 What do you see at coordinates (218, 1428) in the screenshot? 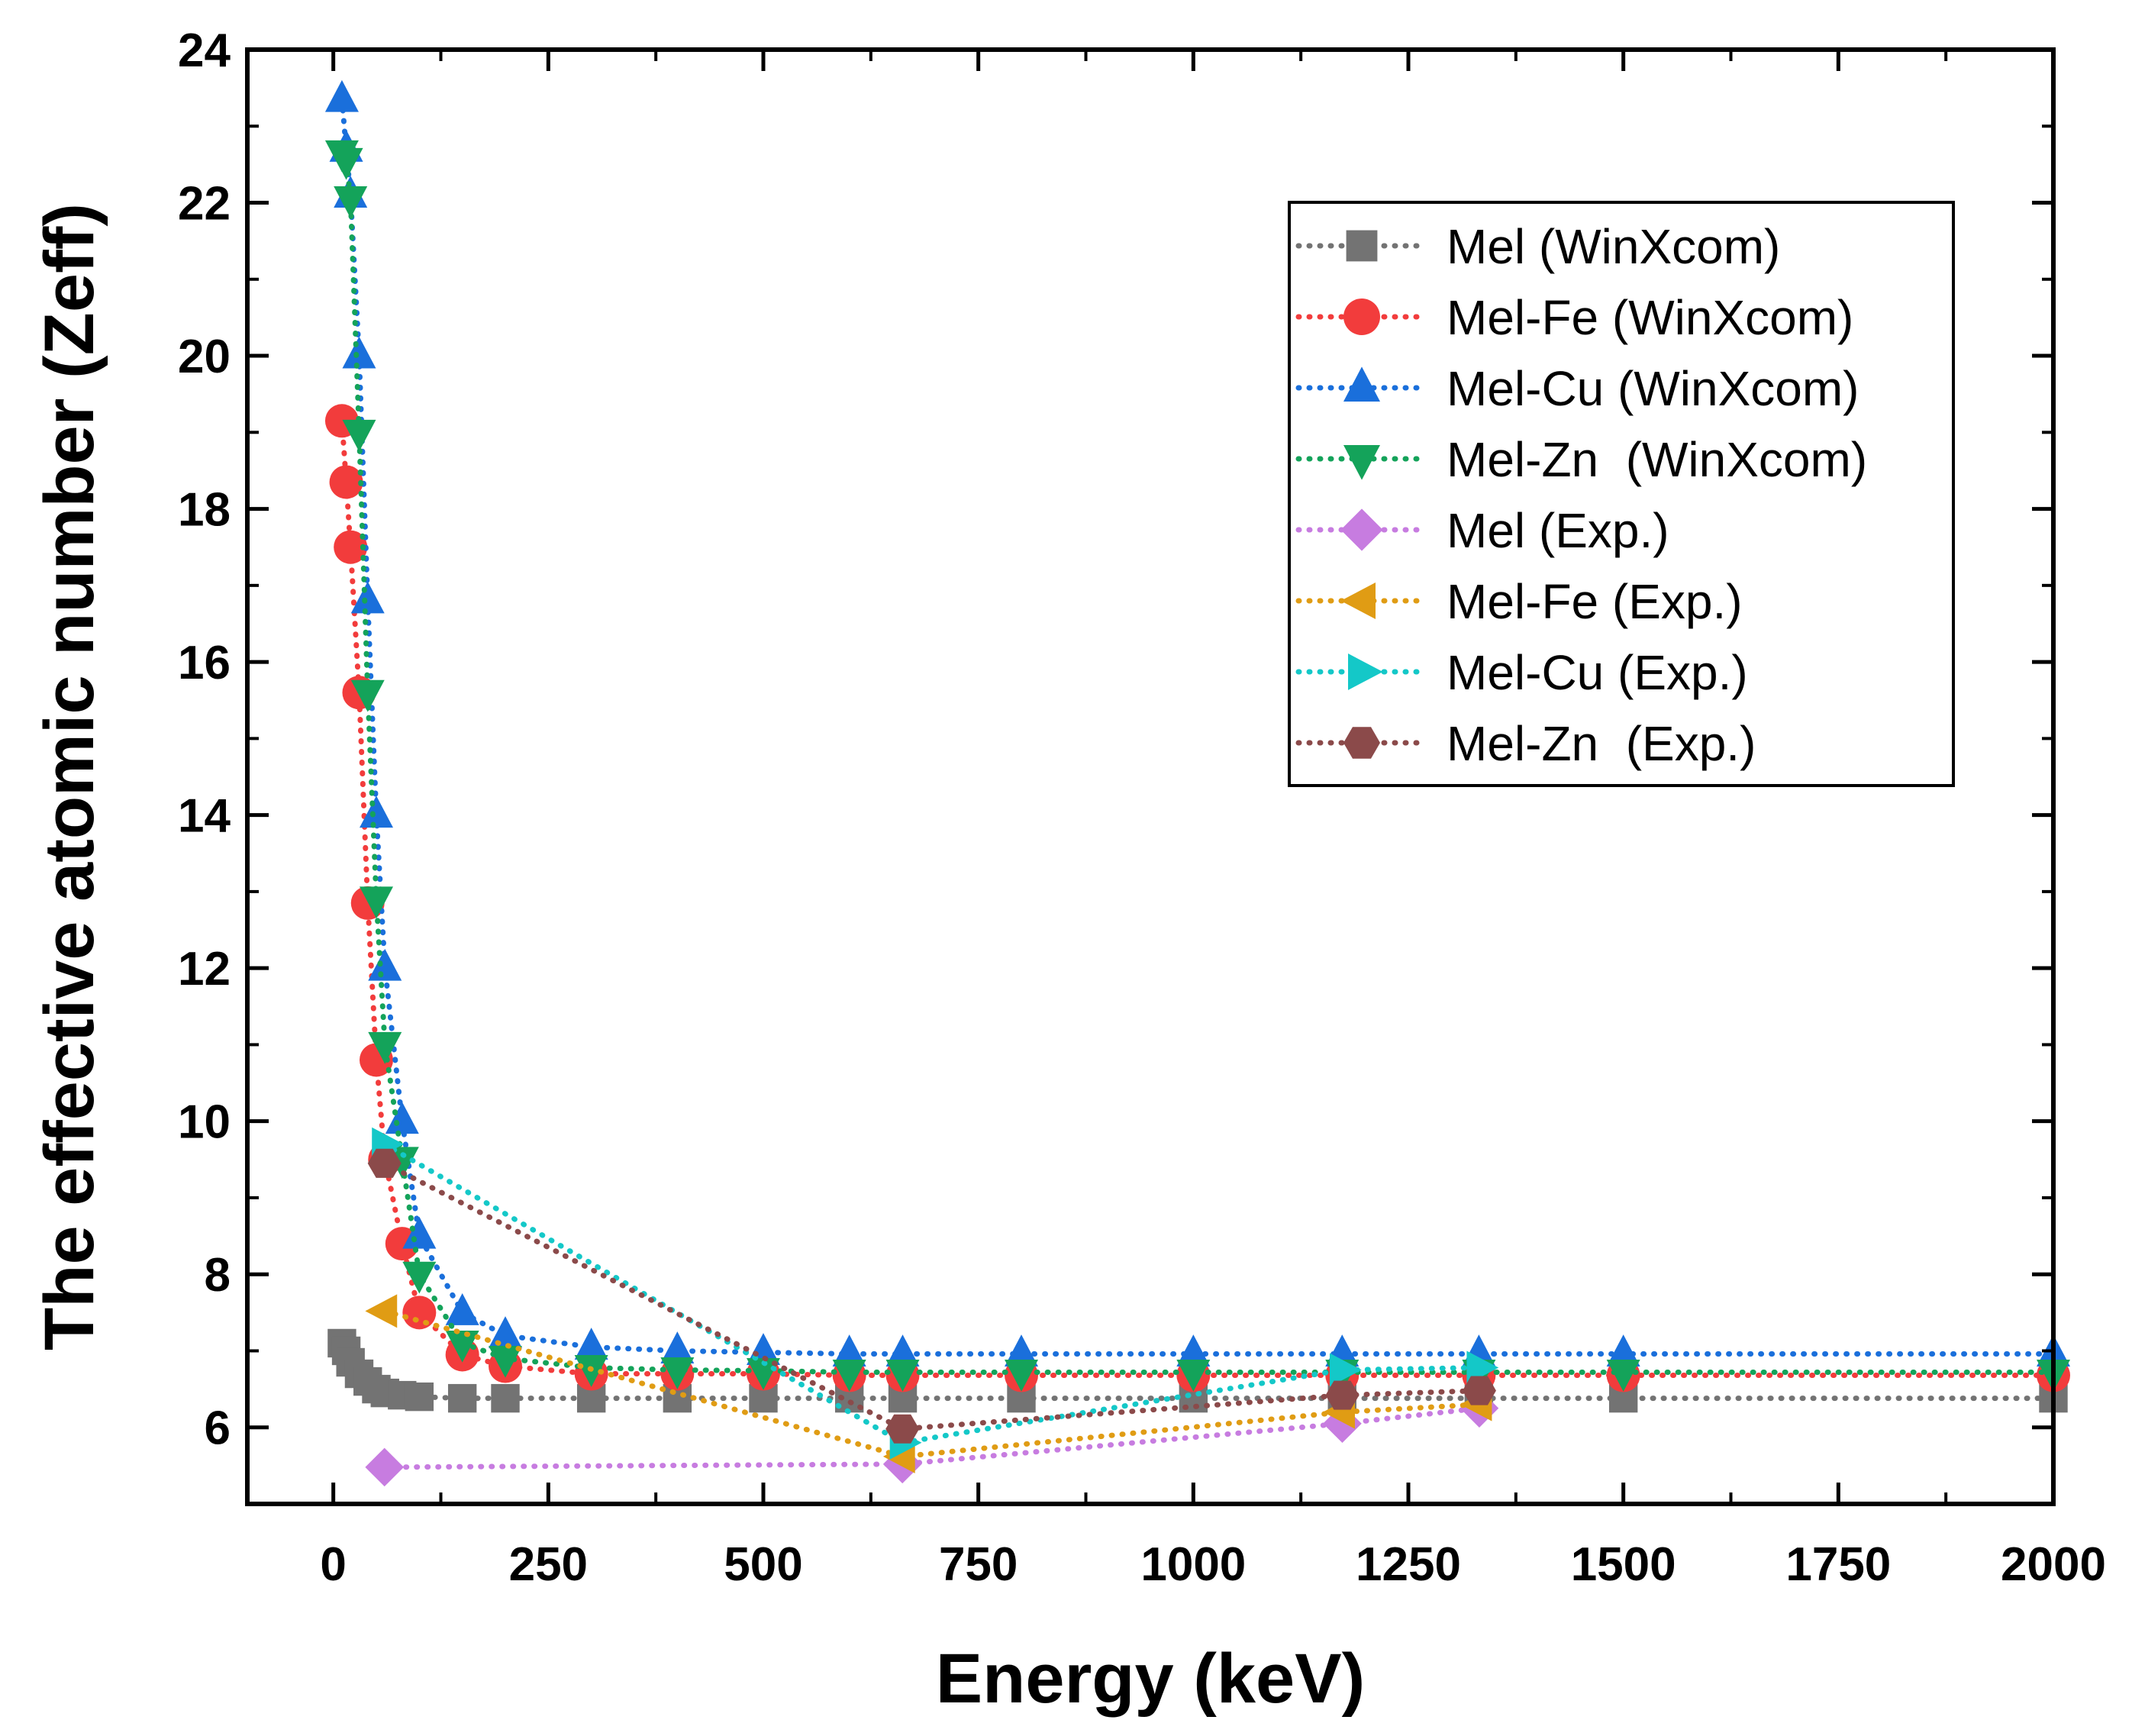
I see `y-tick-label: 6` at bounding box center [218, 1428].